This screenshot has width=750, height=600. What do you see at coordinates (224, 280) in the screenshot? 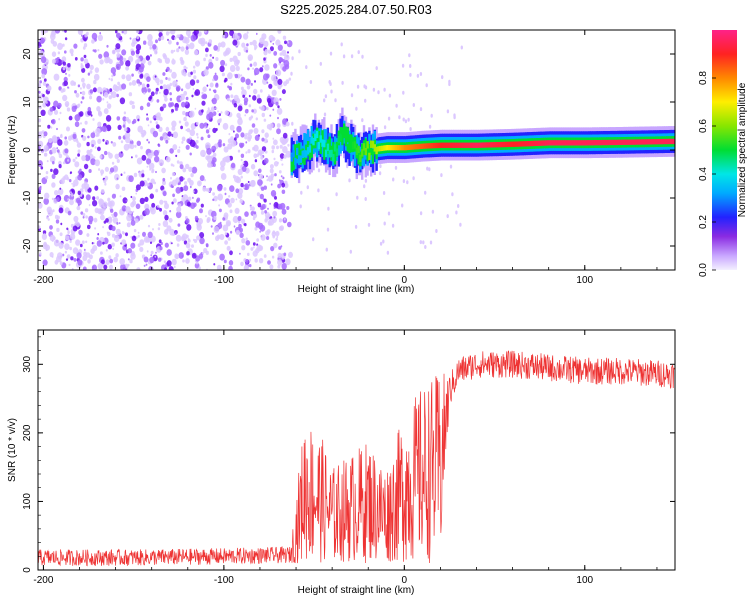
I see `x-tick-label: -100` at bounding box center [224, 280].